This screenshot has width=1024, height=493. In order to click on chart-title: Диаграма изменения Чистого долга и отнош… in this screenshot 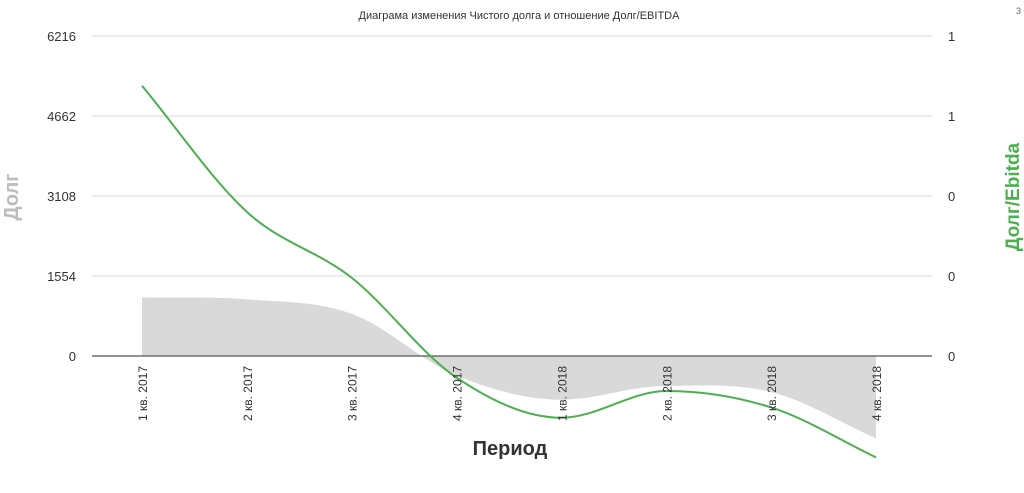, I will do `click(520, 16)`.